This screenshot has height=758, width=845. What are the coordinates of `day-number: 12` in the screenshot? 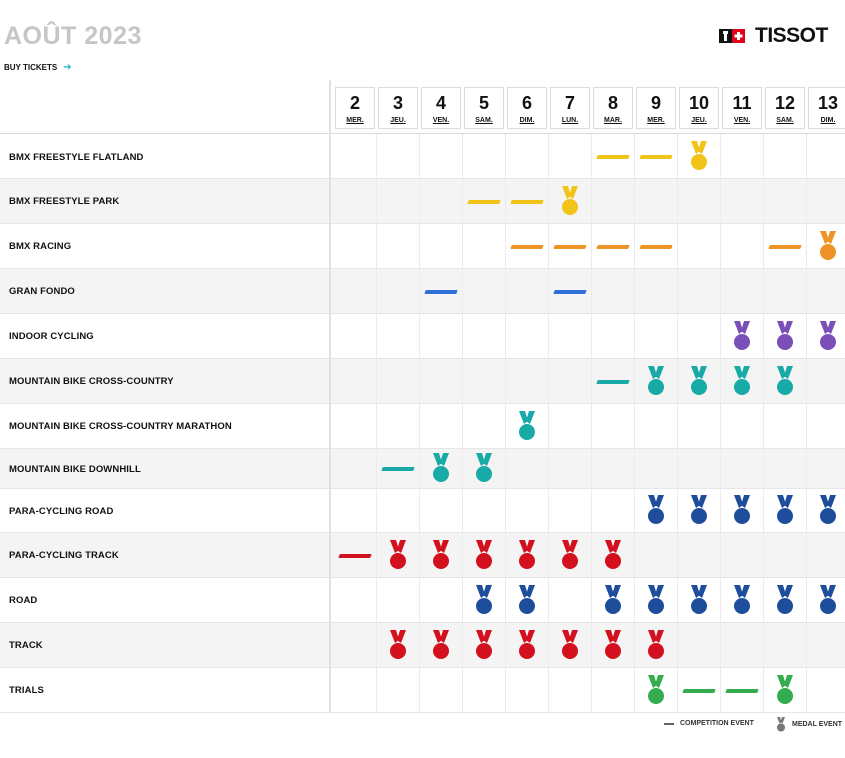 It's located at (785, 103).